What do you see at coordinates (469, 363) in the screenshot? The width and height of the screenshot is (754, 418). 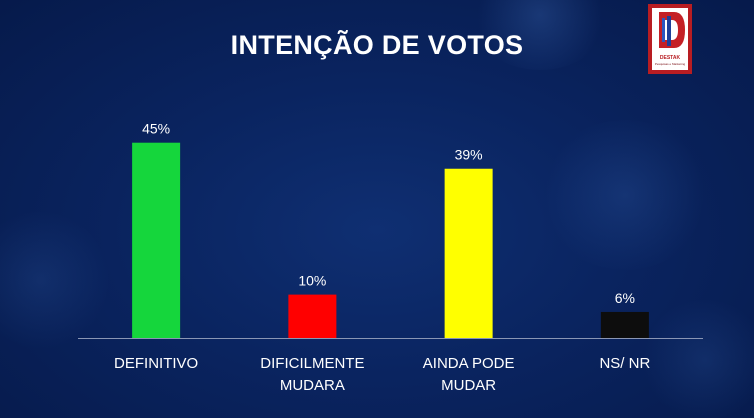 I see `x-tick-label: AINDA PODE` at bounding box center [469, 363].